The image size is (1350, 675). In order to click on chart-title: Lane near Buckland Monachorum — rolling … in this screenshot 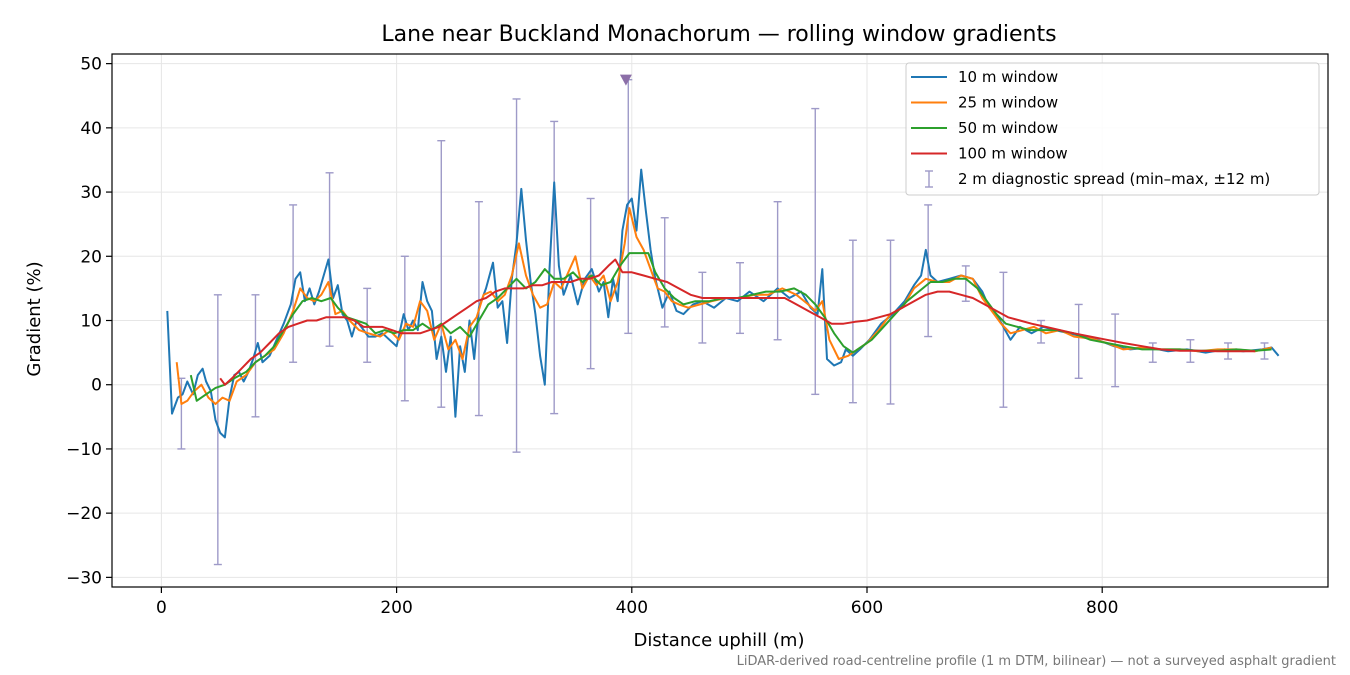, I will do `click(718, 34)`.